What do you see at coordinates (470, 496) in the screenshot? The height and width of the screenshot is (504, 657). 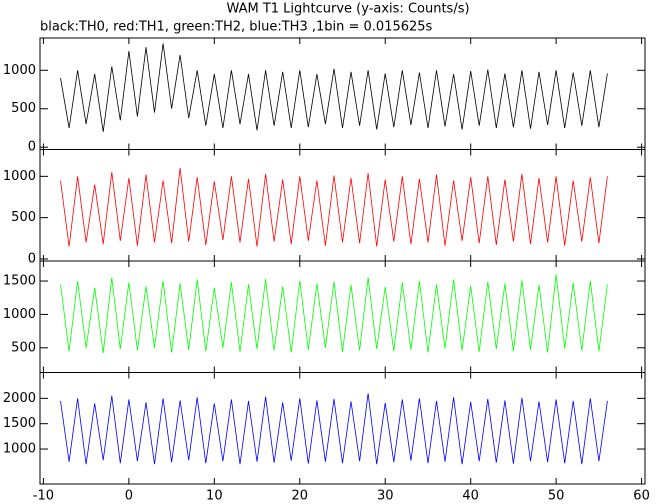 I see `x-tick-label: 40` at bounding box center [470, 496].